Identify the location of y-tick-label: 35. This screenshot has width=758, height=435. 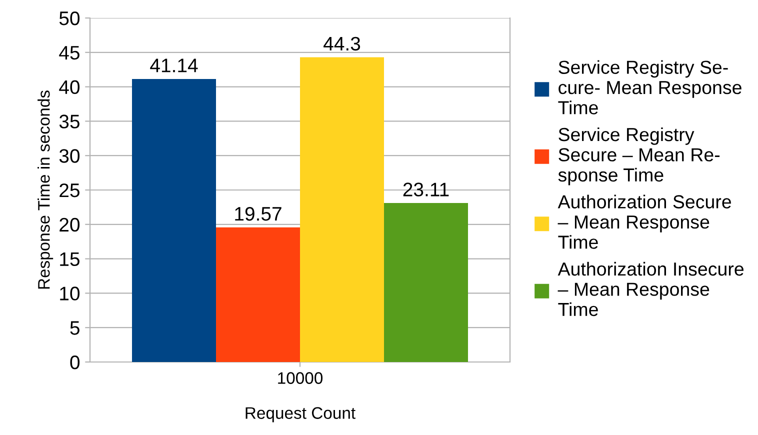
(69, 121).